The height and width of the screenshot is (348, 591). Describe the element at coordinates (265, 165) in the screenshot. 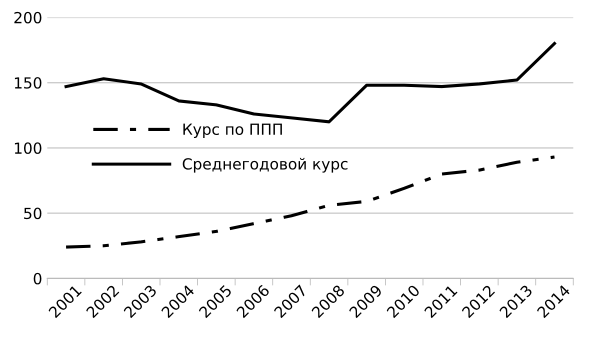

I see `legend-label: Среднегодовой курс` at that location.